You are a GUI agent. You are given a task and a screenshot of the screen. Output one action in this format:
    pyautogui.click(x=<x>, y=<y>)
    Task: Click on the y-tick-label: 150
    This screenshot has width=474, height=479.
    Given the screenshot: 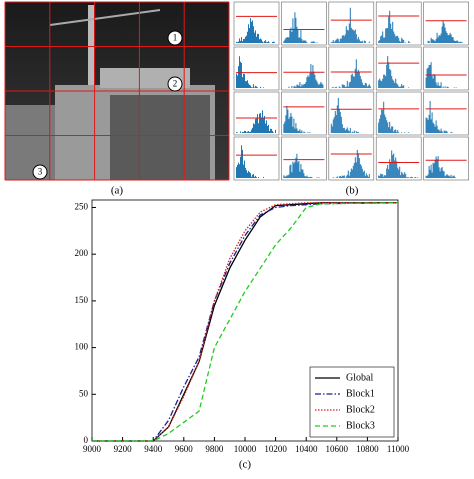 What is the action you would take?
    pyautogui.click(x=82, y=300)
    